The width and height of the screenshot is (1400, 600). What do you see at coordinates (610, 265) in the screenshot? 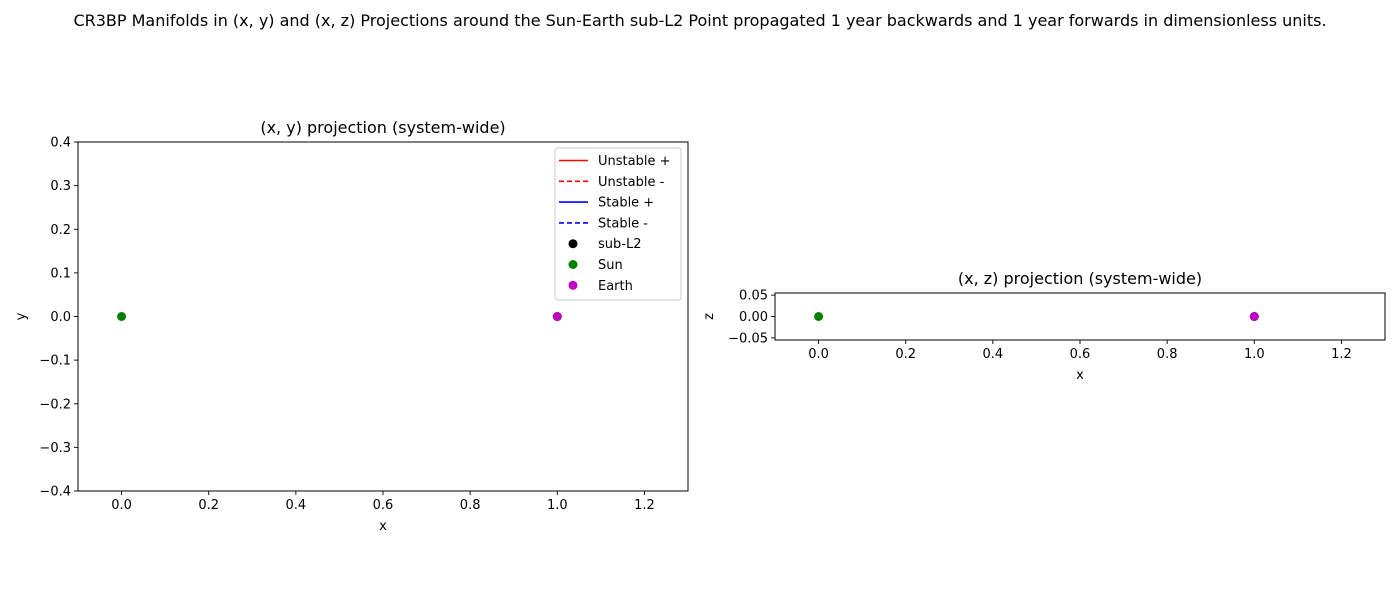
I see `xy-legend-label-sun: Sun` at bounding box center [610, 265].